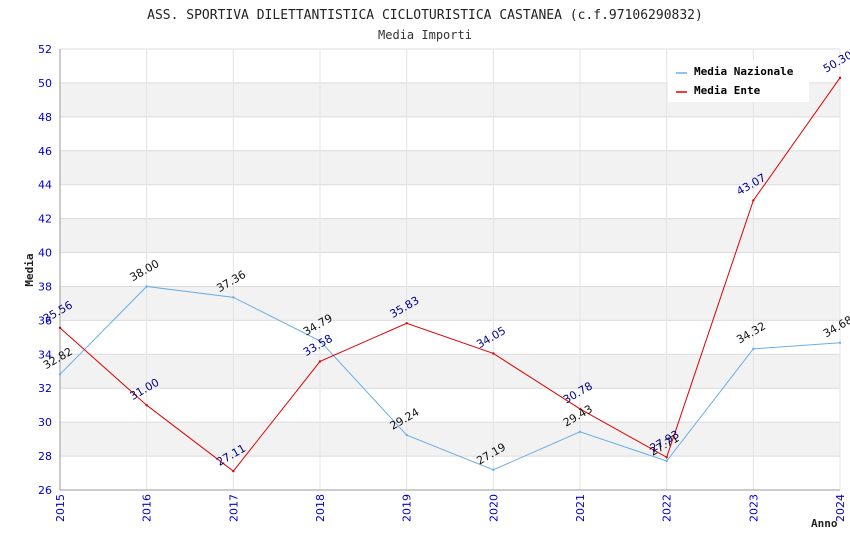  What do you see at coordinates (45, 83) in the screenshot?
I see `y-tick-label: 50` at bounding box center [45, 83].